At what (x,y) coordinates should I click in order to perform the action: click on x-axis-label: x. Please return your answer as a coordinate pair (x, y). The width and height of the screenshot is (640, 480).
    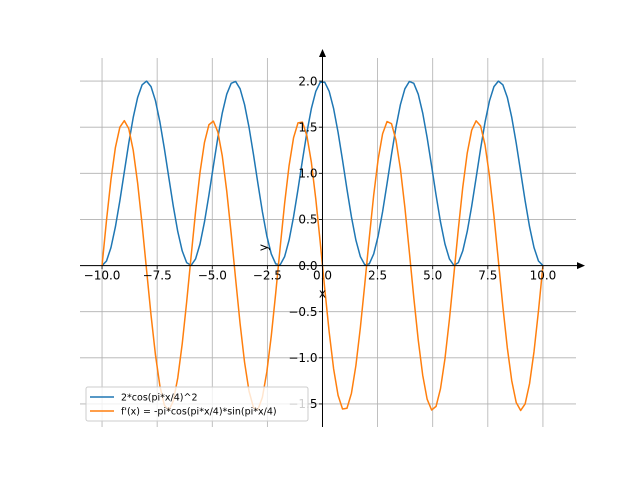
    Looking at the image, I should click on (322, 294).